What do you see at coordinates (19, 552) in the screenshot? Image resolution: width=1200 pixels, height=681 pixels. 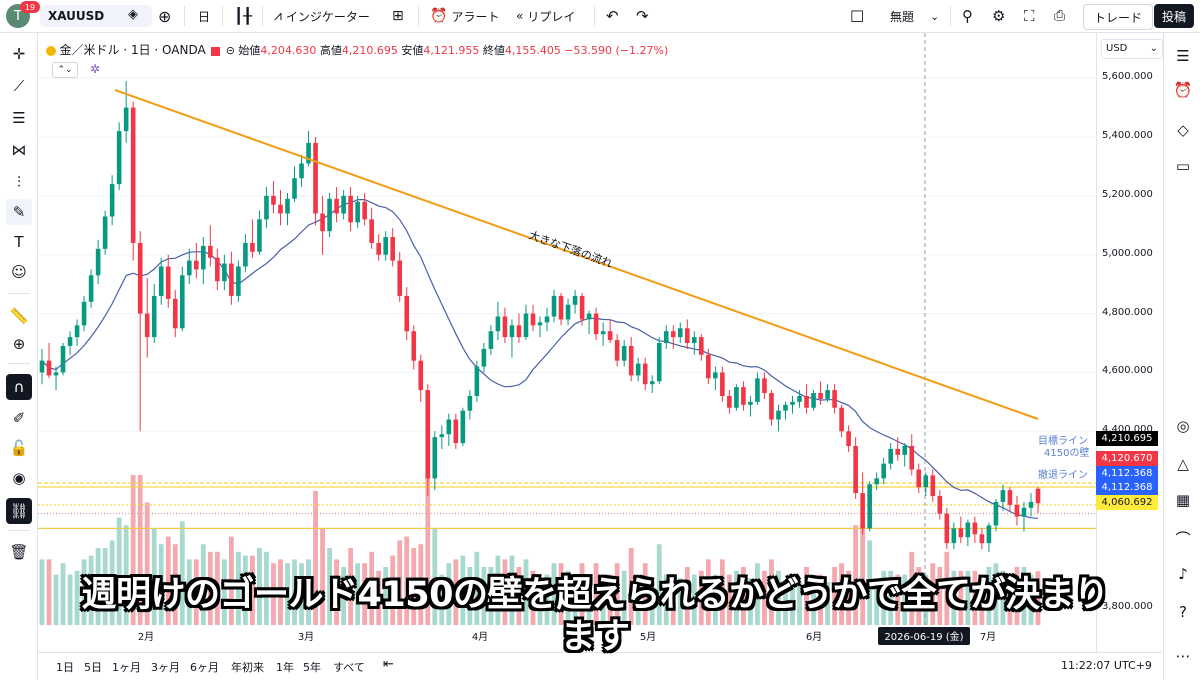 I see `trash-icon: 🗑` at bounding box center [19, 552].